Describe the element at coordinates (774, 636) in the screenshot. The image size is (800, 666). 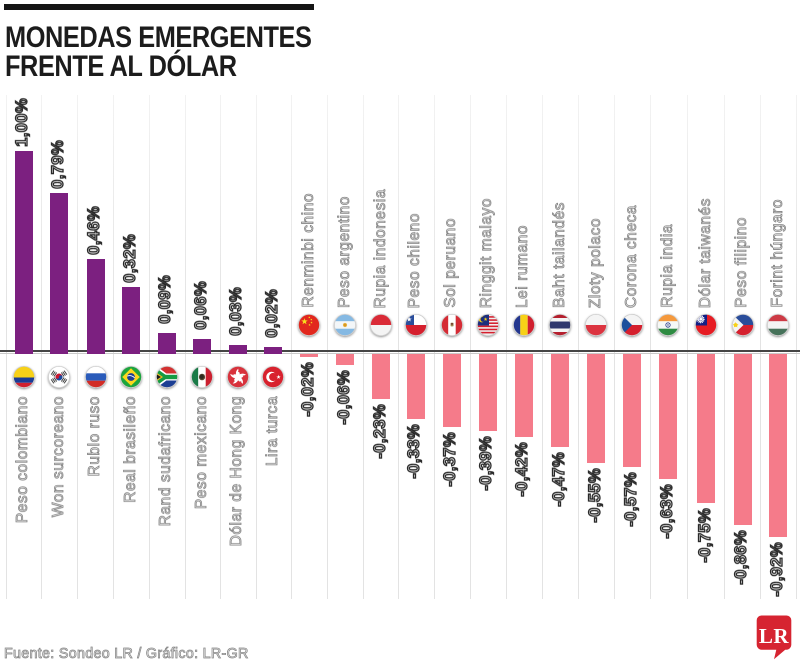
I see `svg-text: LR` at that location.